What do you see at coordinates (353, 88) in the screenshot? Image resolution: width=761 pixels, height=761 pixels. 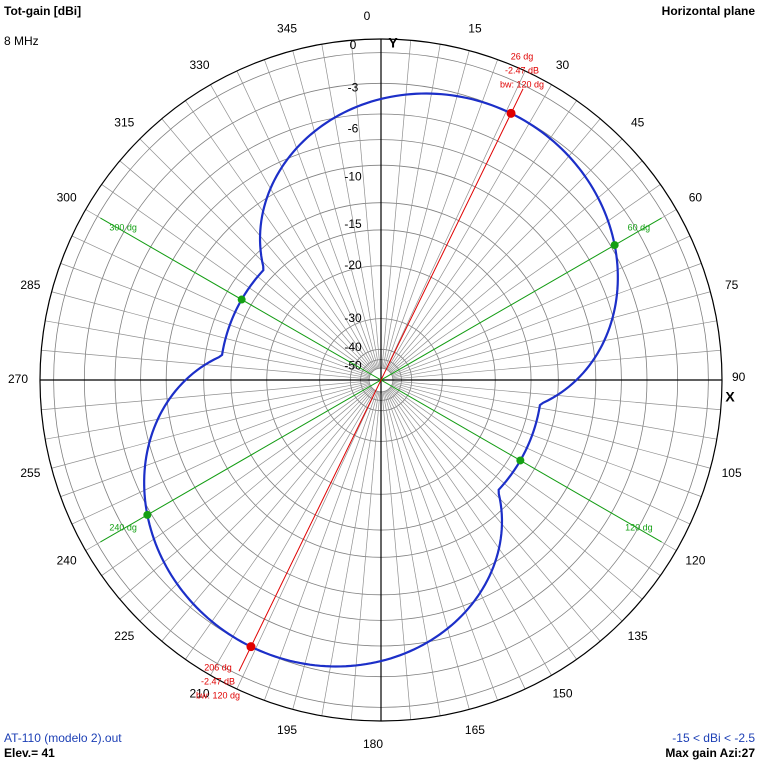 I see `radial-tick-label: -3` at bounding box center [353, 88].